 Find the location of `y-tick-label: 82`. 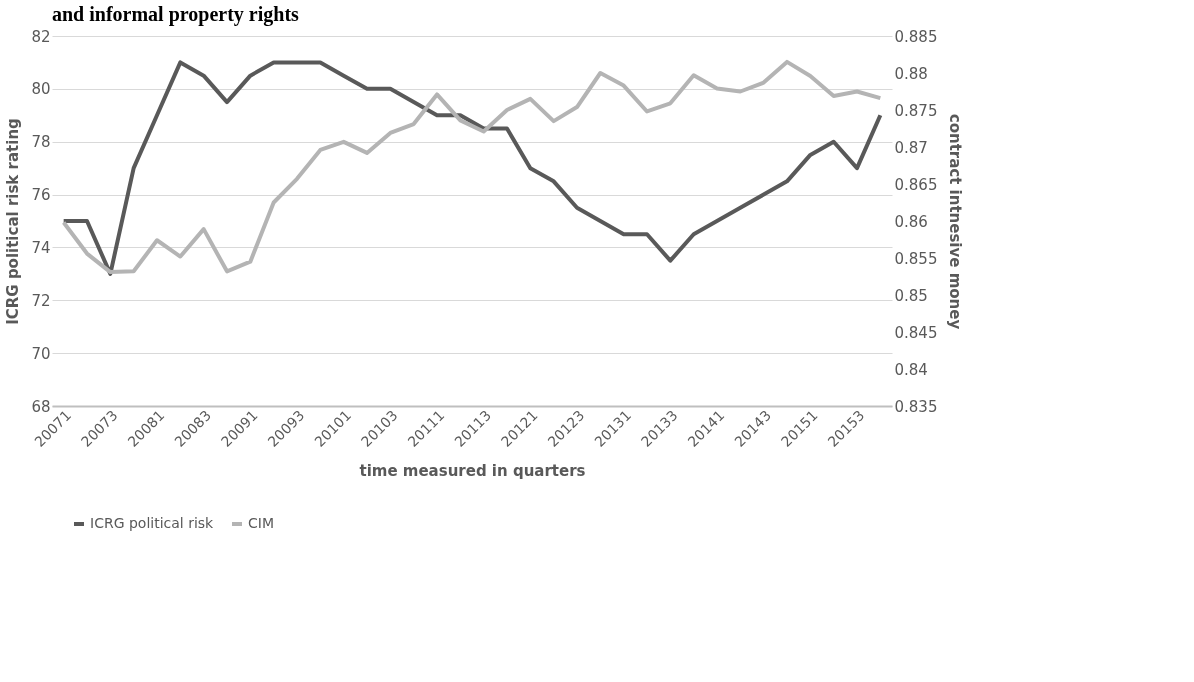

y-tick-label: 82 is located at coordinates (41, 36).